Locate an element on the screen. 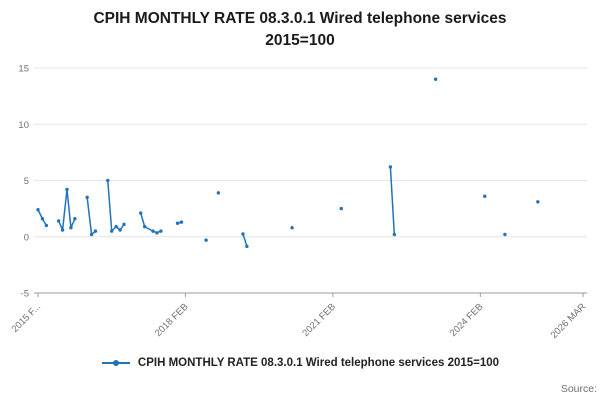  x-axis-tick-label: 2024 FEB is located at coordinates (467, 320).